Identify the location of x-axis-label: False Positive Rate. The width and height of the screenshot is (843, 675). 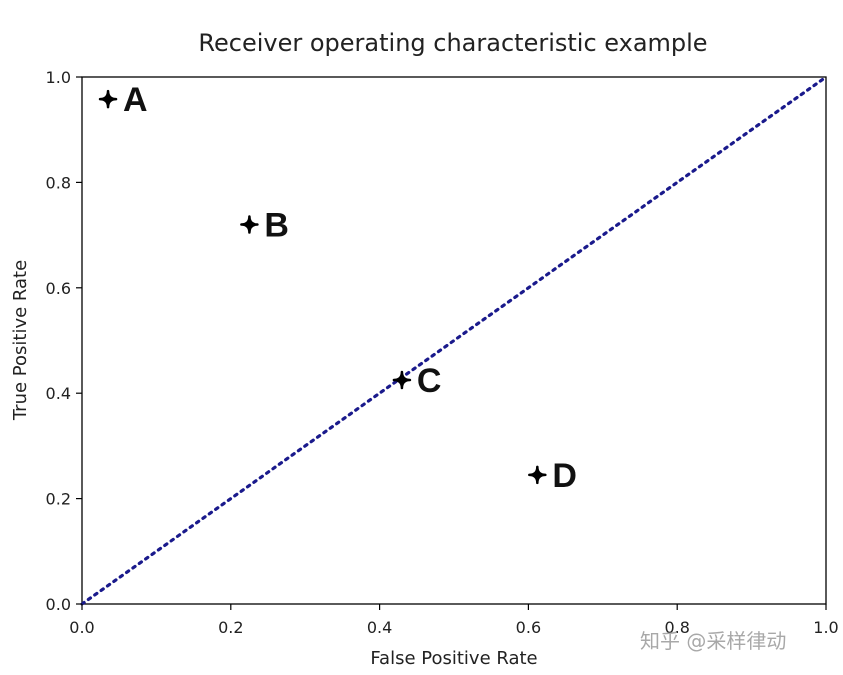
(453, 658).